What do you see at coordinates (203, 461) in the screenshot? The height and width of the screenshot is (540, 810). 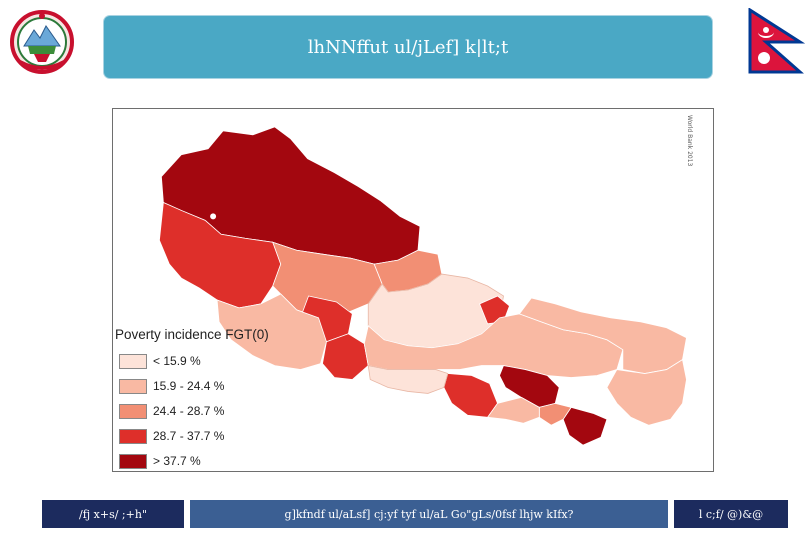 I see `legend-item: > 37.7 %` at bounding box center [203, 461].